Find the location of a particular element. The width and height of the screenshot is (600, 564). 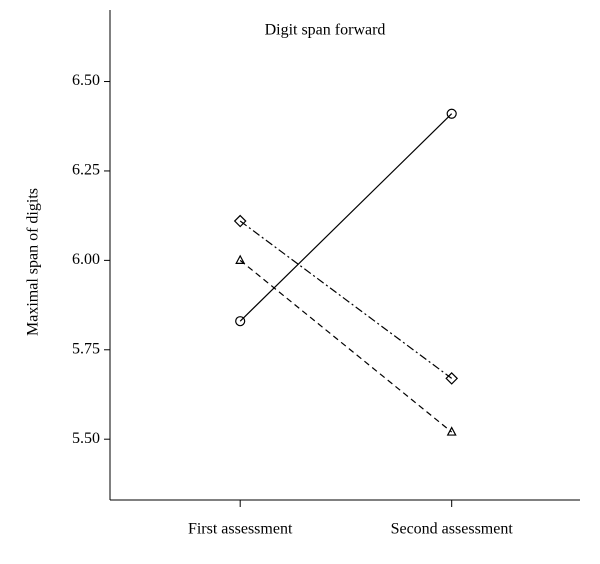

x-tick-label: First assessment is located at coordinates (240, 529).